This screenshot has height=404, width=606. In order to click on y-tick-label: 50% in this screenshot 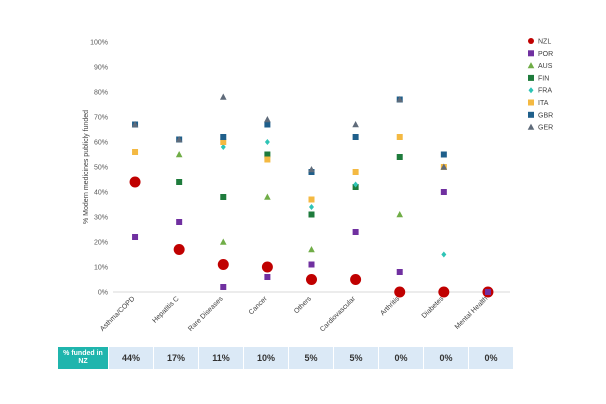, I will do `click(101, 168)`.